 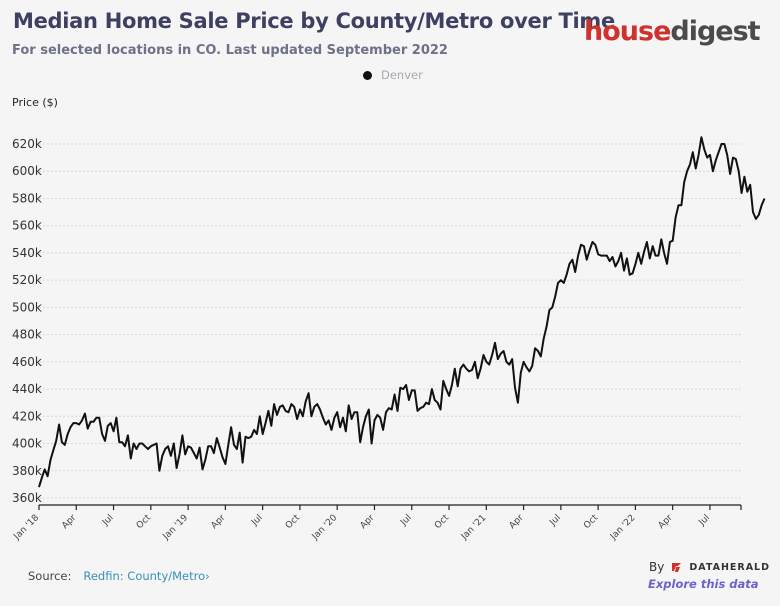 What do you see at coordinates (627, 31) in the screenshot?
I see `logo-text-house: house` at bounding box center [627, 31].